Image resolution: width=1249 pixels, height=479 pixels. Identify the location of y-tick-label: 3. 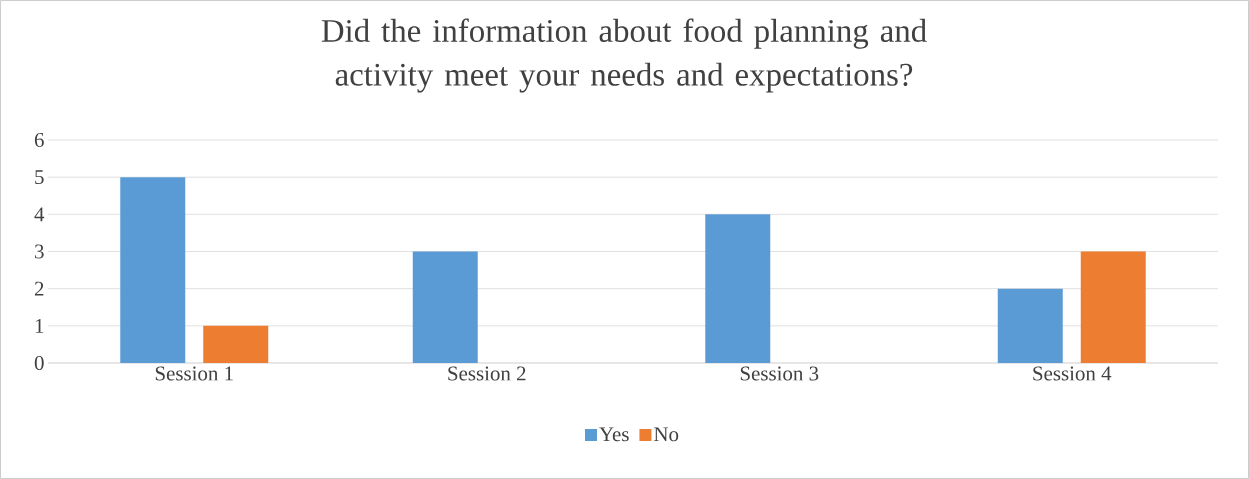
(39, 251).